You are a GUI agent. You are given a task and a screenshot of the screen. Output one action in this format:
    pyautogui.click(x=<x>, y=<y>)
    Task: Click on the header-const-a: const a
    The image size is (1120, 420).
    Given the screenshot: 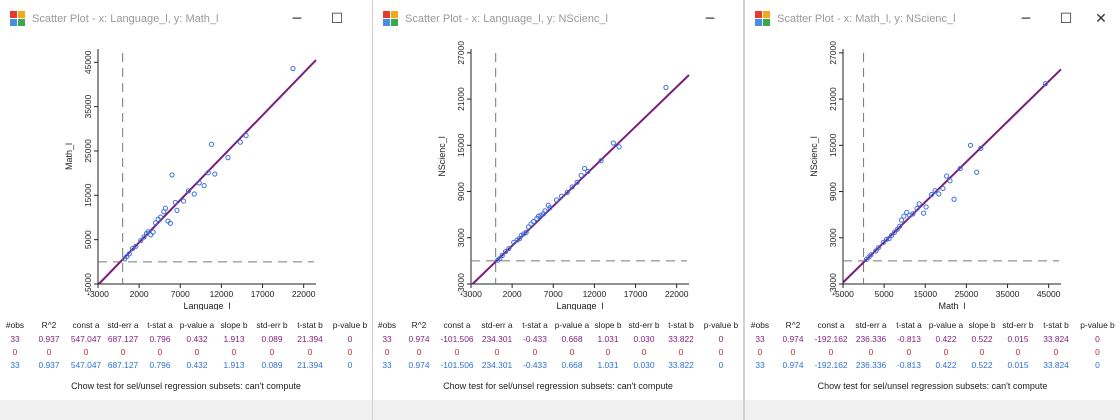 What is the action you would take?
    pyautogui.click(x=457, y=325)
    